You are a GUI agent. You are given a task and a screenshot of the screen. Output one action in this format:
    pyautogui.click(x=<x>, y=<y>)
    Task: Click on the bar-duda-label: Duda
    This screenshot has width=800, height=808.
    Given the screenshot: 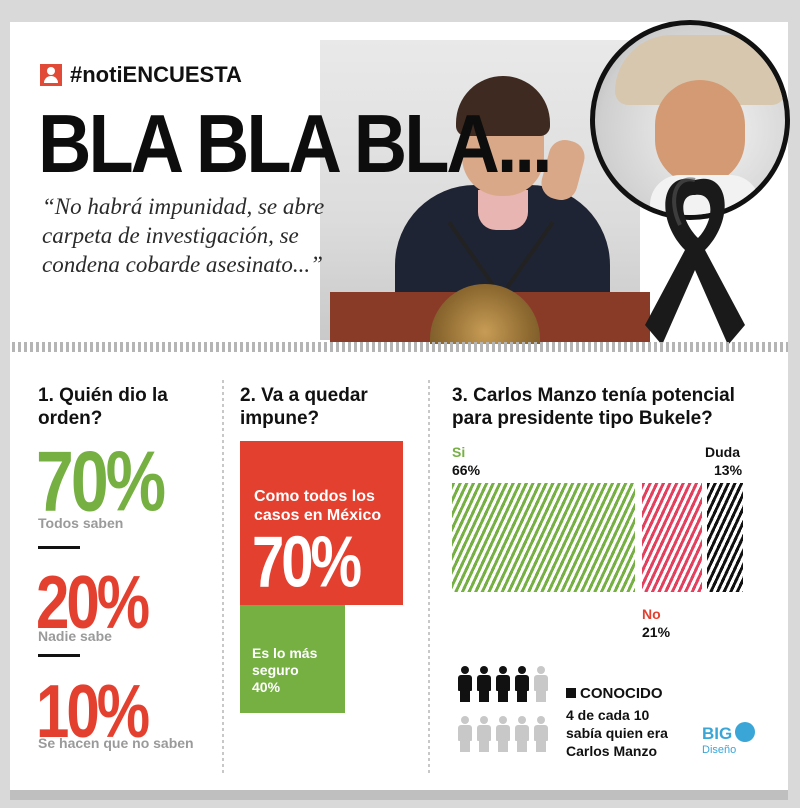 What is the action you would take?
    pyautogui.click(x=722, y=452)
    